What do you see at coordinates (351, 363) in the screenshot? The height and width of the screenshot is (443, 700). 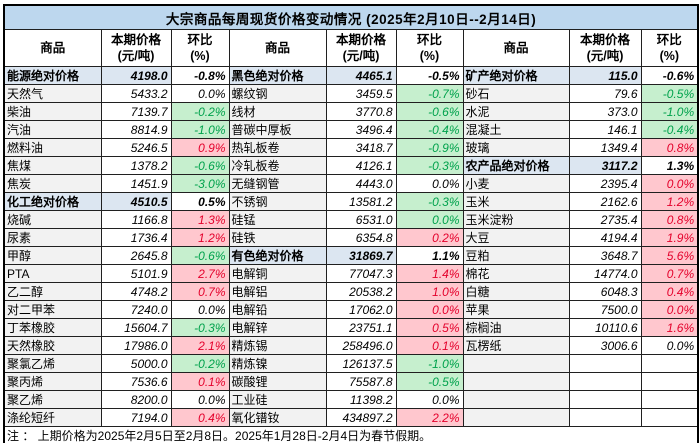 I see `table-row: 聚氯乙烯 5000.0 -0.2% 精炼镍 126137.5 -1.0%` at bounding box center [351, 363].